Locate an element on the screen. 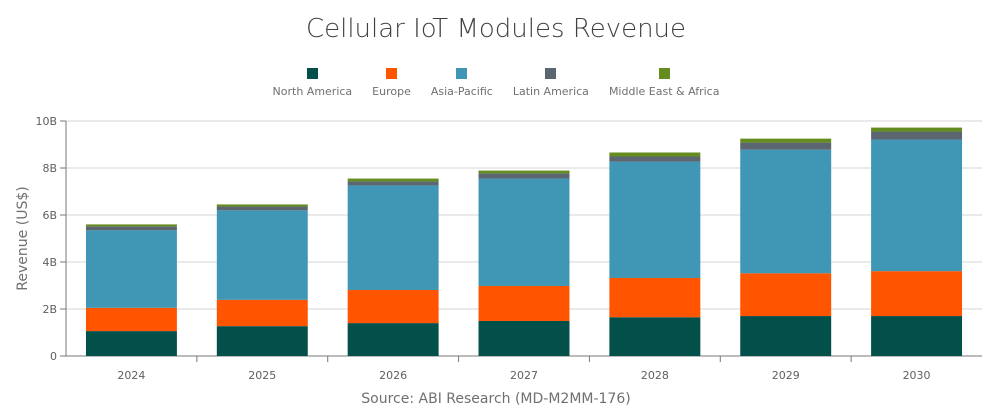  legend-label: Middle East & Africa is located at coordinates (664, 91).